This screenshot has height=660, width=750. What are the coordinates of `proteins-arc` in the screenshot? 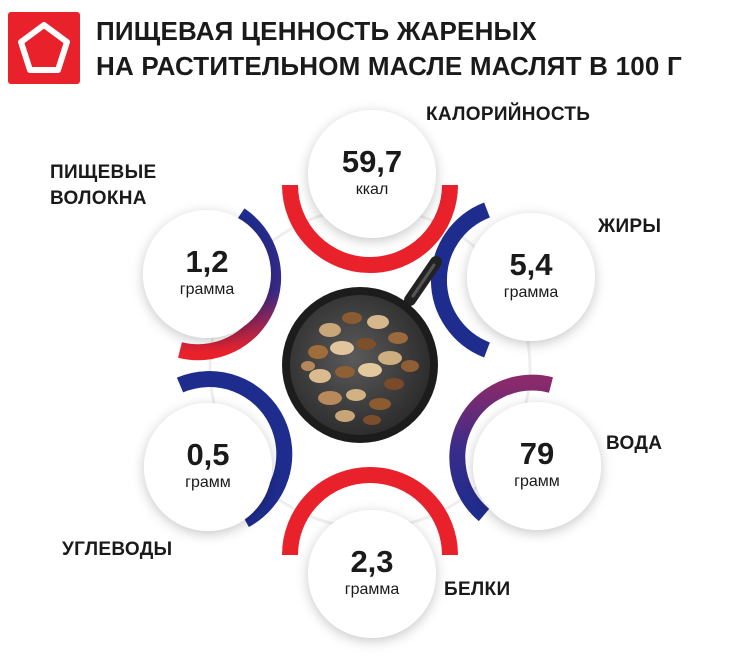 It's located at (370, 511).